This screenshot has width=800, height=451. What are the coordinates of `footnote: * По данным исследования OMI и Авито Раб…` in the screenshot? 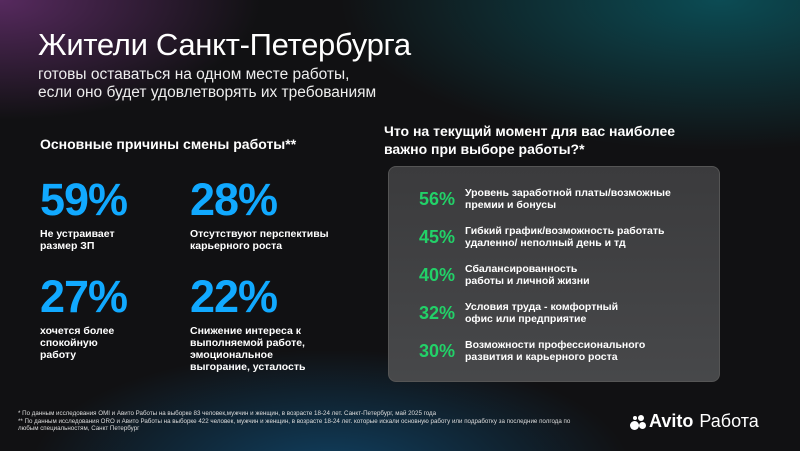 It's located at (227, 413).